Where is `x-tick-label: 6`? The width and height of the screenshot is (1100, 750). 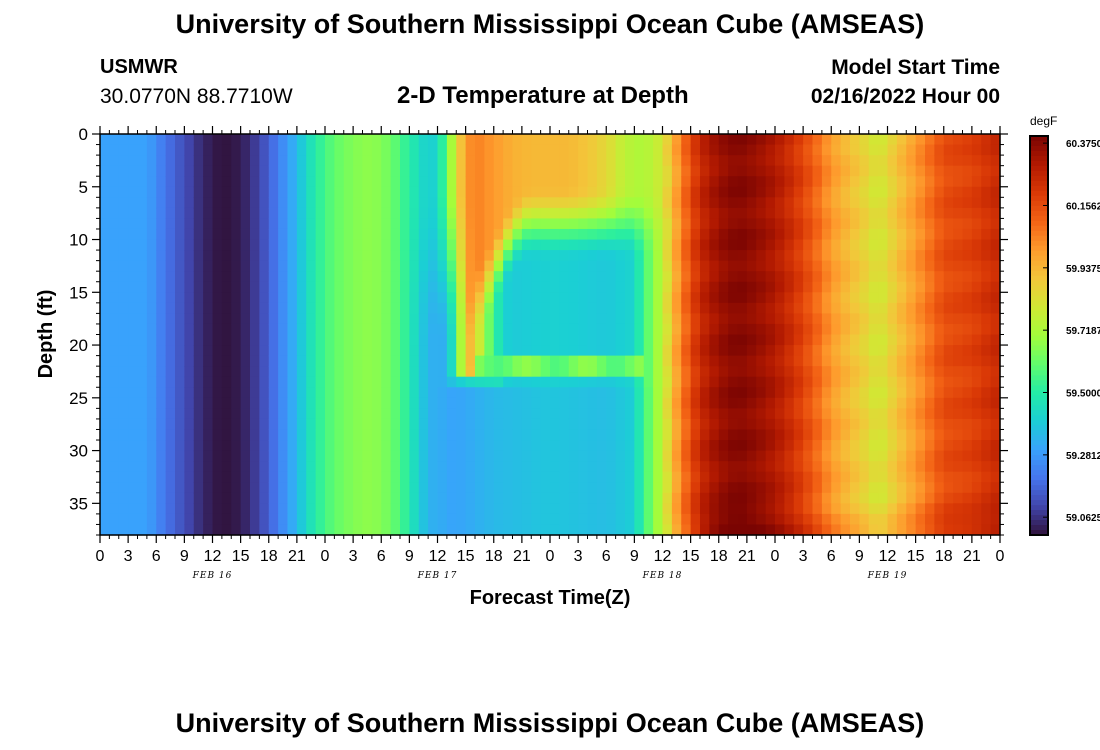 x-tick-label: 6 is located at coordinates (606, 556).